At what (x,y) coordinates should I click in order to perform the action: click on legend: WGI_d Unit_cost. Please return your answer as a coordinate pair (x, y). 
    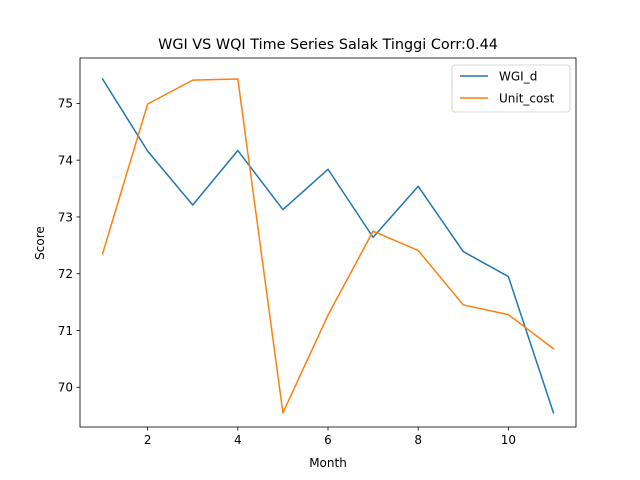
    Looking at the image, I should click on (511, 88).